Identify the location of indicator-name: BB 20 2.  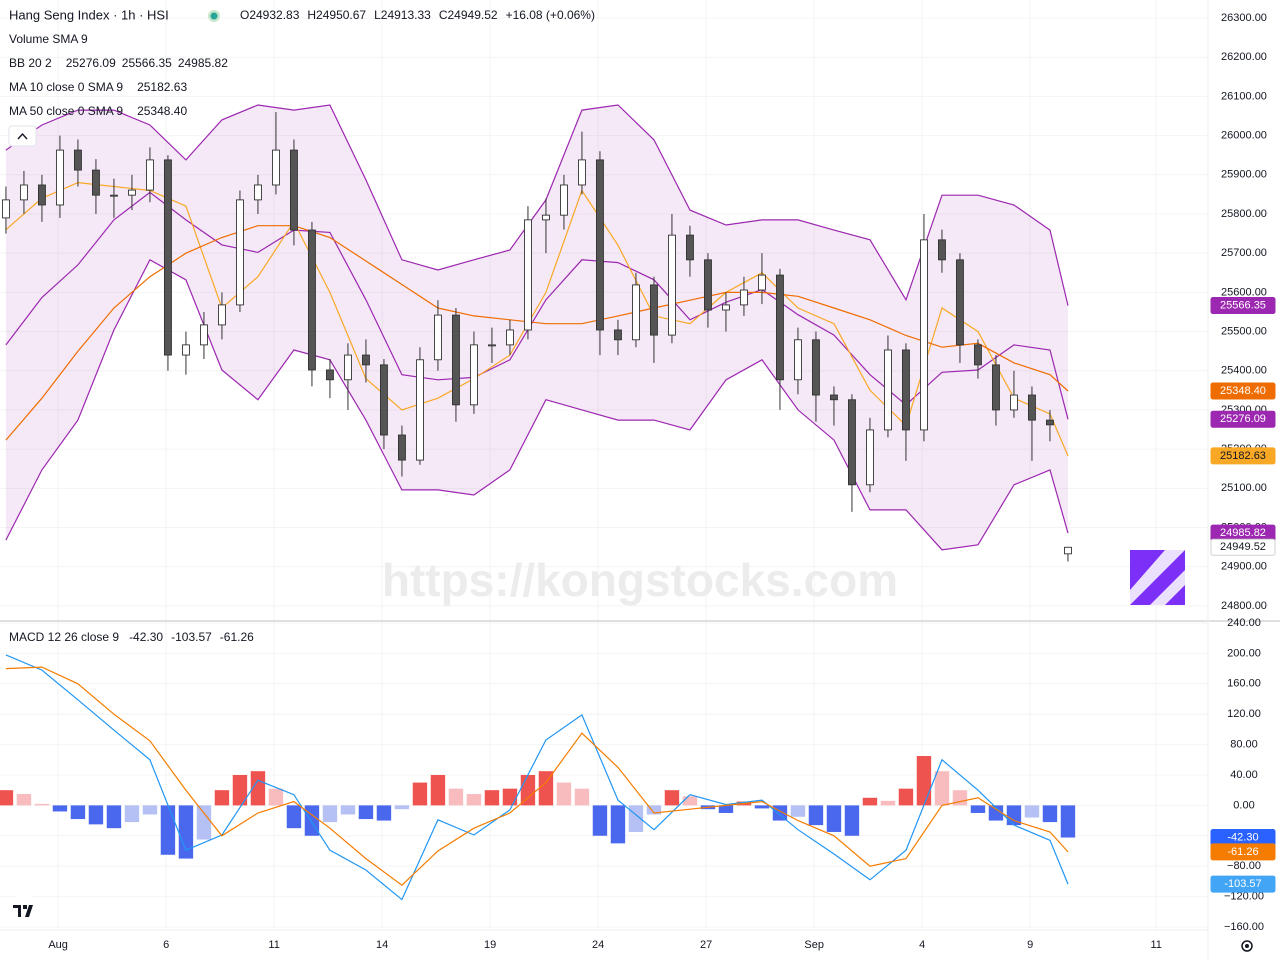
(30, 63).